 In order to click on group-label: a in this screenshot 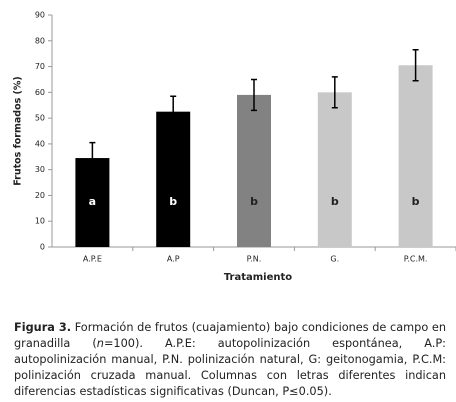, I will do `click(92, 201)`.